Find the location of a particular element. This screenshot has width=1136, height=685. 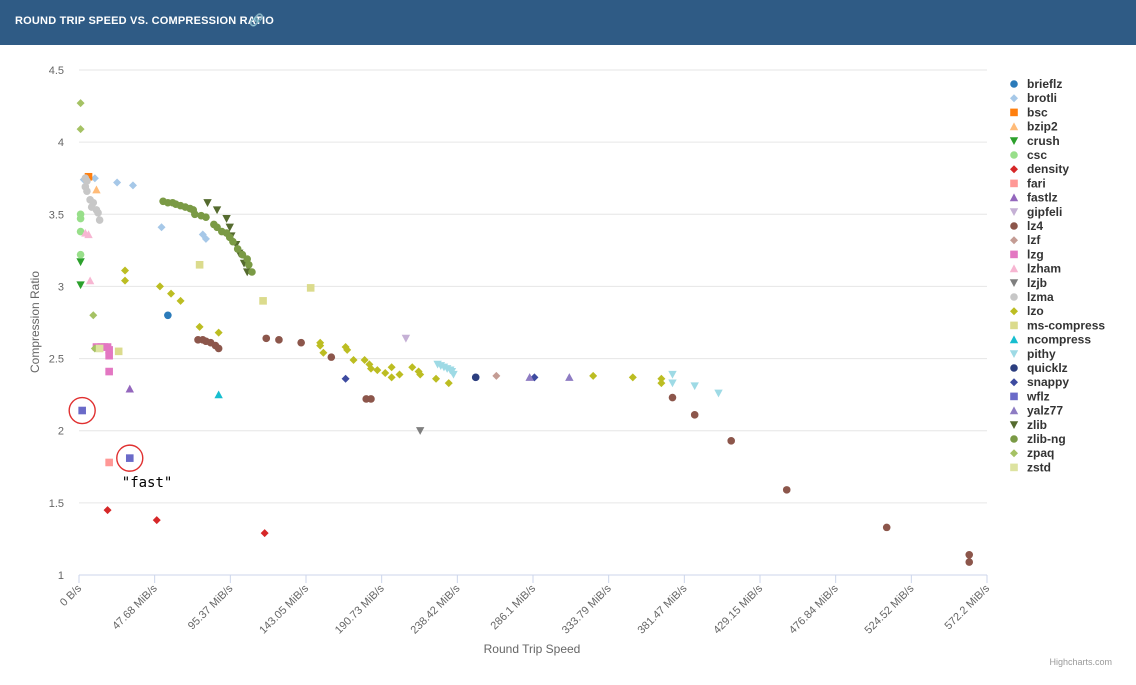

legend-item-gipfeli: gipfeli is located at coordinates (1036, 212).